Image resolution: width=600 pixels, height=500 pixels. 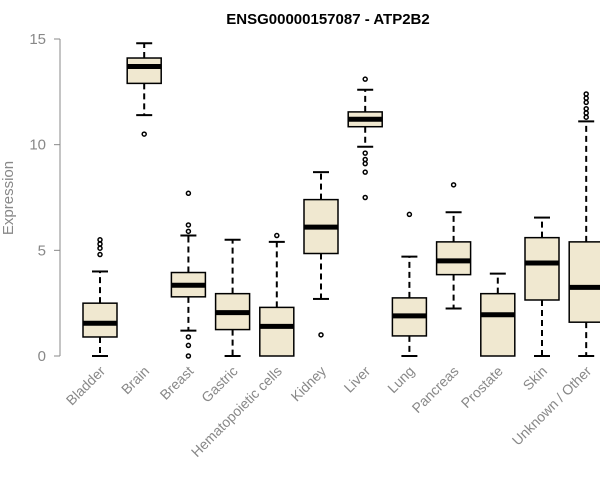 I want to click on y-tick-label: 10, so click(x=37, y=145).